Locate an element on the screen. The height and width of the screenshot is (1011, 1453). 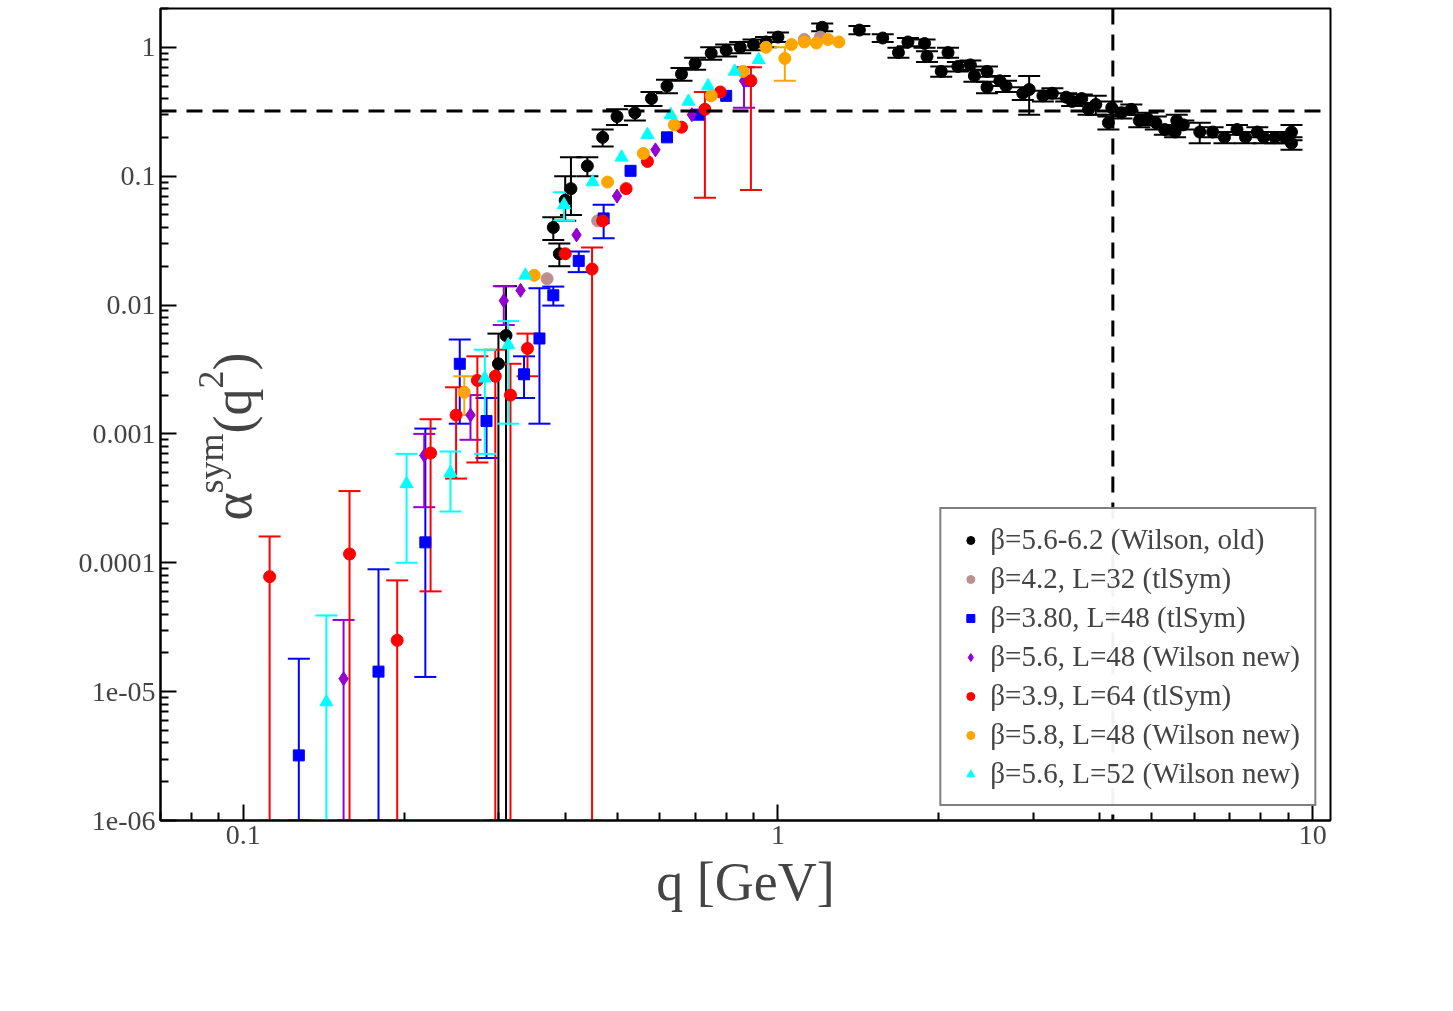
y-axis-title: αsym(q2) is located at coordinates (226, 436).